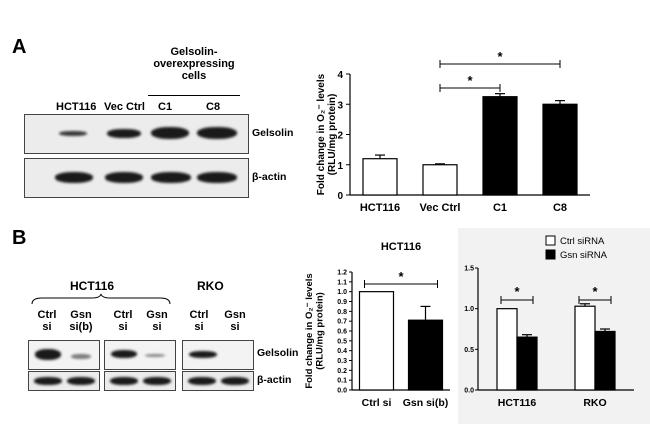  I want to click on actin-blot-rko, so click(218, 381).